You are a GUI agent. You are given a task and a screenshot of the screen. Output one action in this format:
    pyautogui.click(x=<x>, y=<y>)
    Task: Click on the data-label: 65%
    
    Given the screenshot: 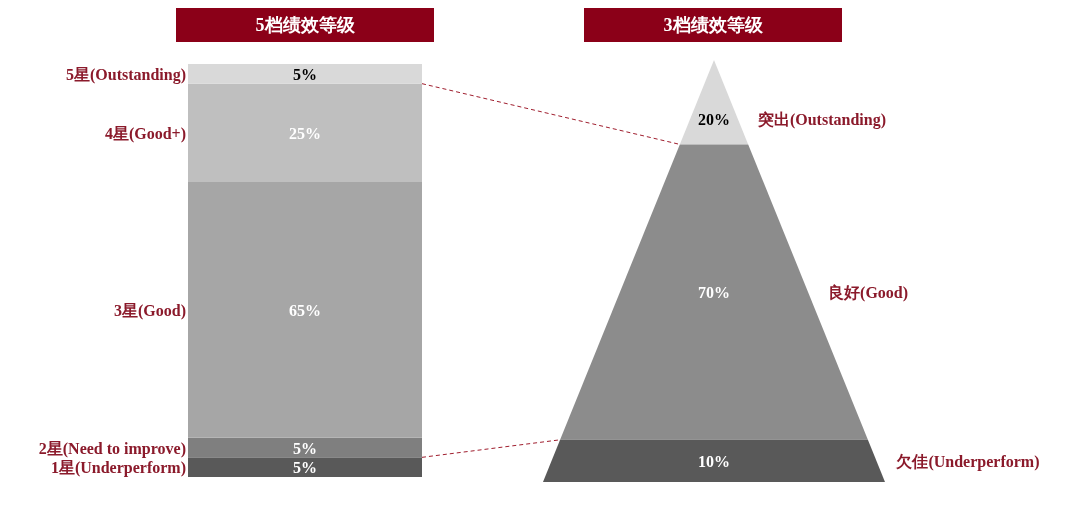 What is the action you would take?
    pyautogui.click(x=305, y=310)
    